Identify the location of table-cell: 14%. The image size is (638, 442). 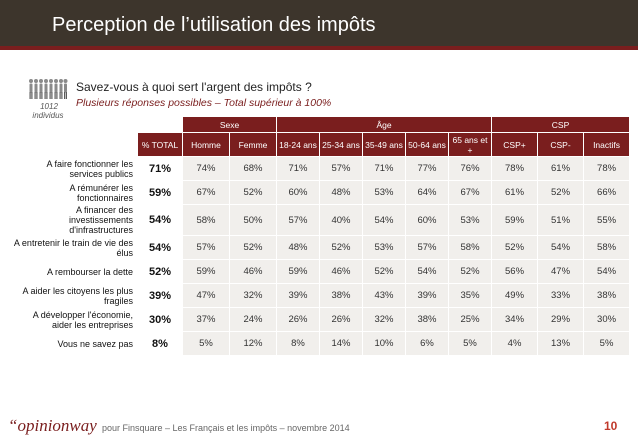
(341, 343).